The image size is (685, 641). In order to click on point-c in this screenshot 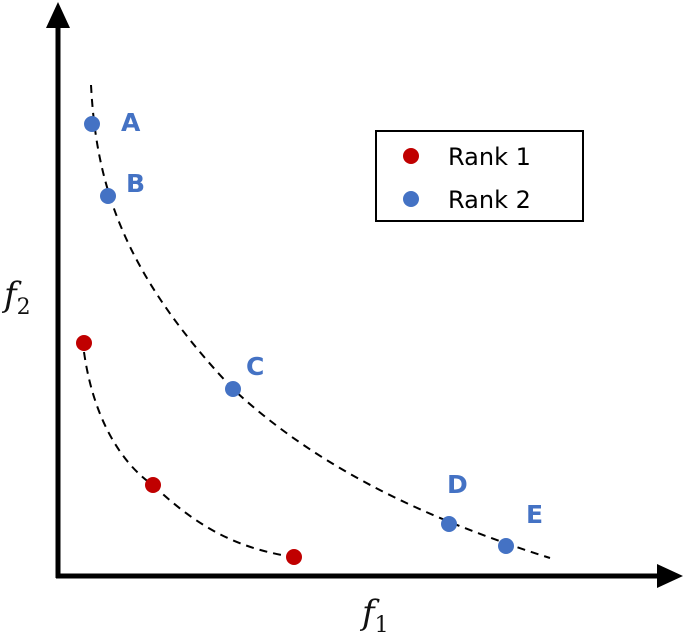, I will do `click(233, 389)`.